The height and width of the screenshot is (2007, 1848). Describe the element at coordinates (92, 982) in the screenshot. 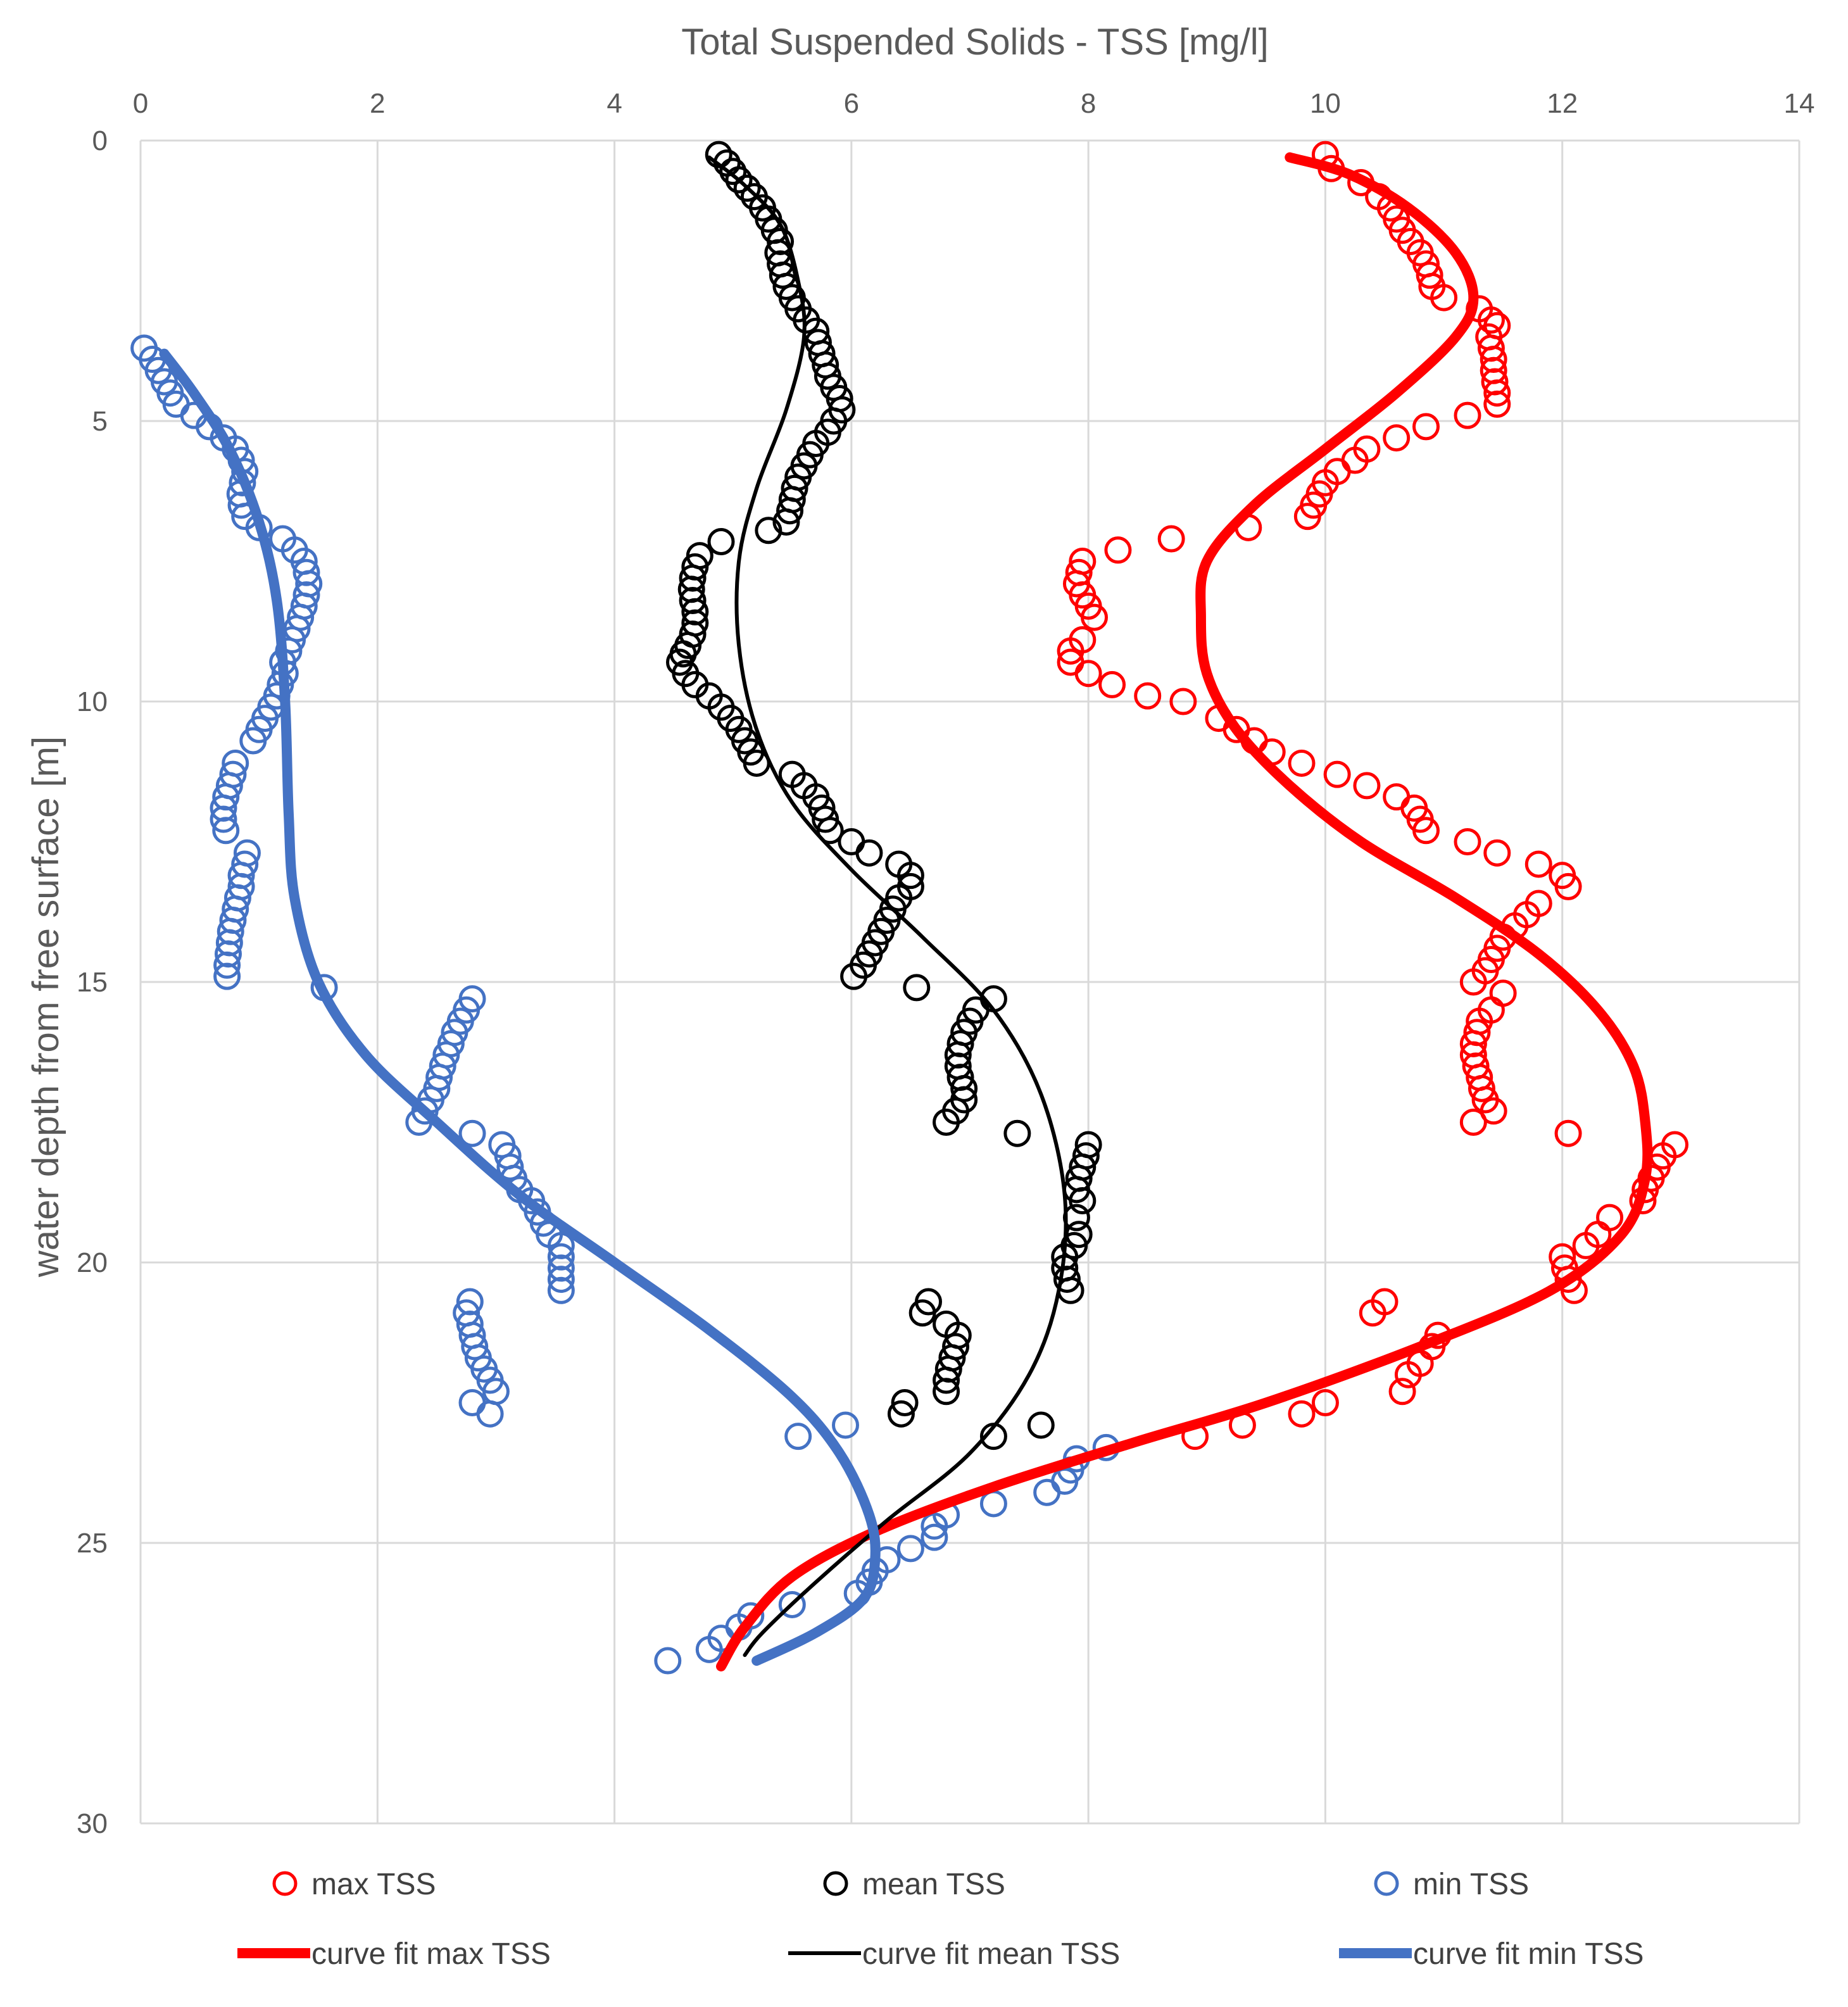

I see `y-tick-label: 15` at that location.